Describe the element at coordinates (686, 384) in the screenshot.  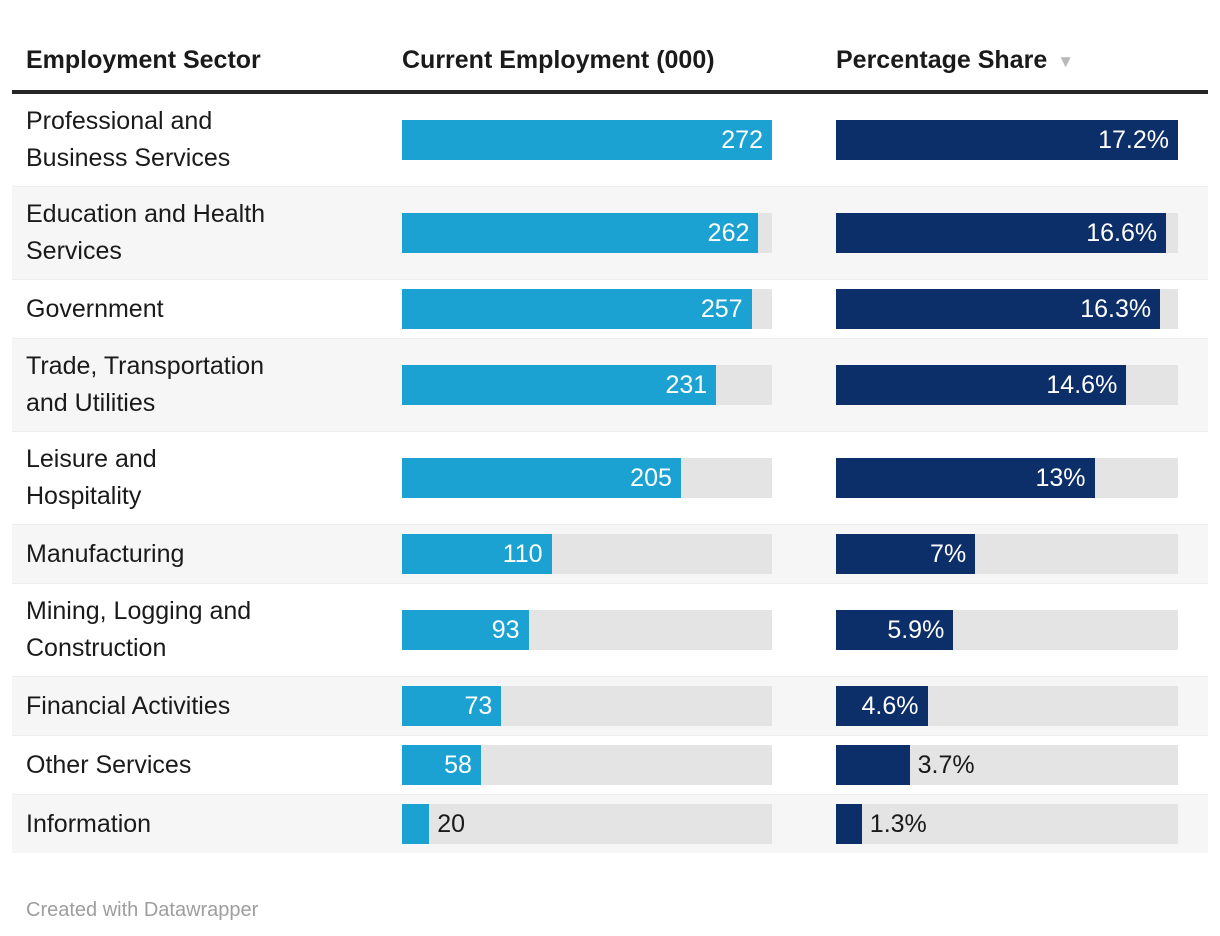
I see `emp-value-label: 231` at that location.